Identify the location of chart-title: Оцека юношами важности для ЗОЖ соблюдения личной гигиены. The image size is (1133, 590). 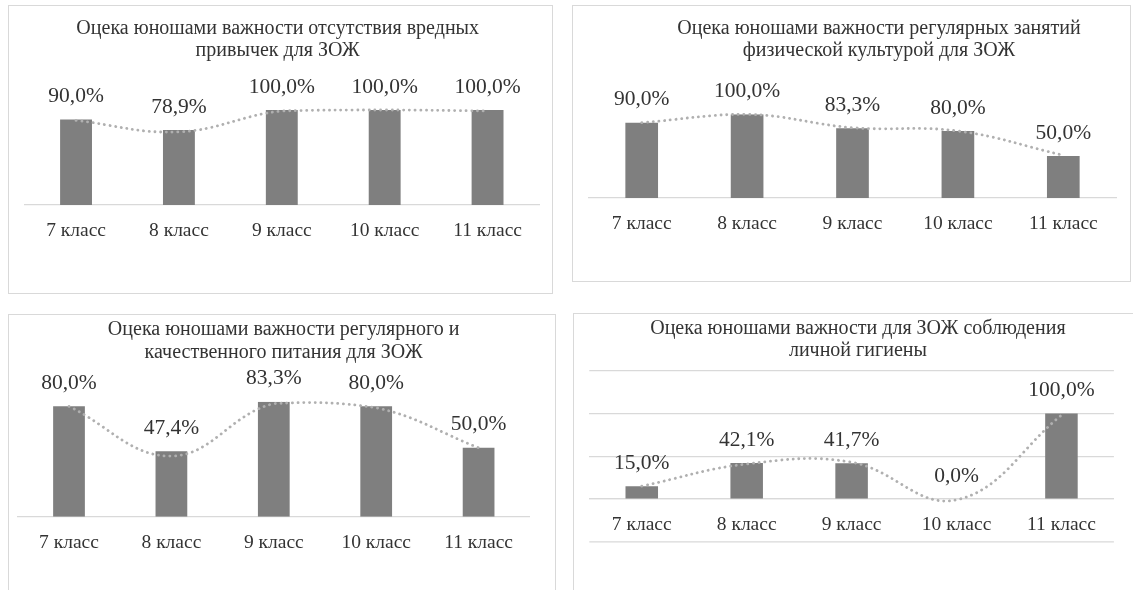
(858, 338).